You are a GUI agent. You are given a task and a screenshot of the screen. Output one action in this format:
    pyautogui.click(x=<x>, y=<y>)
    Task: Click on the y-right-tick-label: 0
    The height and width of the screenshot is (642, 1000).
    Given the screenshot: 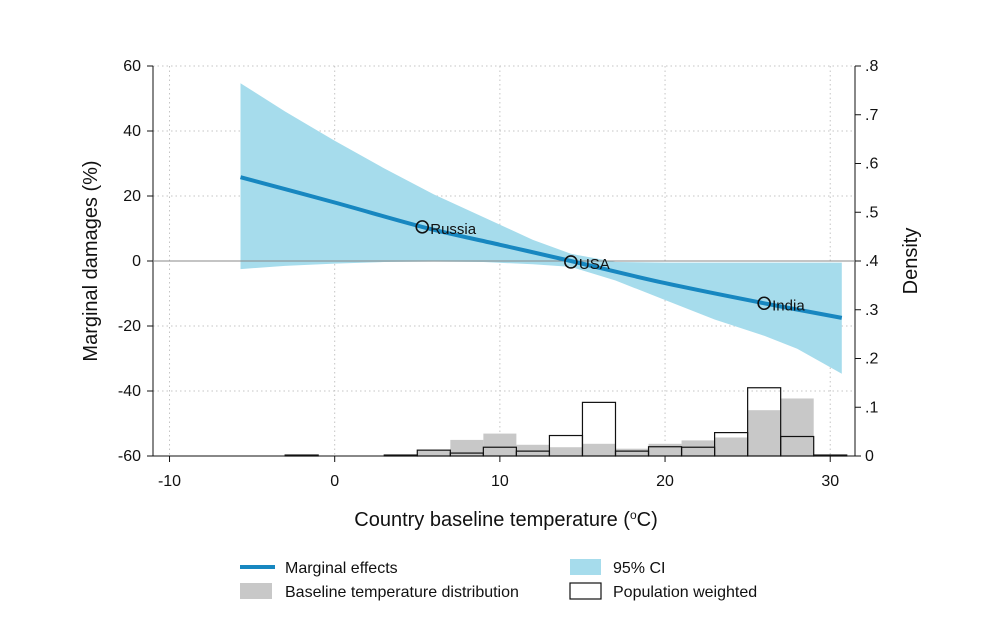 What is the action you would take?
    pyautogui.click(x=869, y=456)
    